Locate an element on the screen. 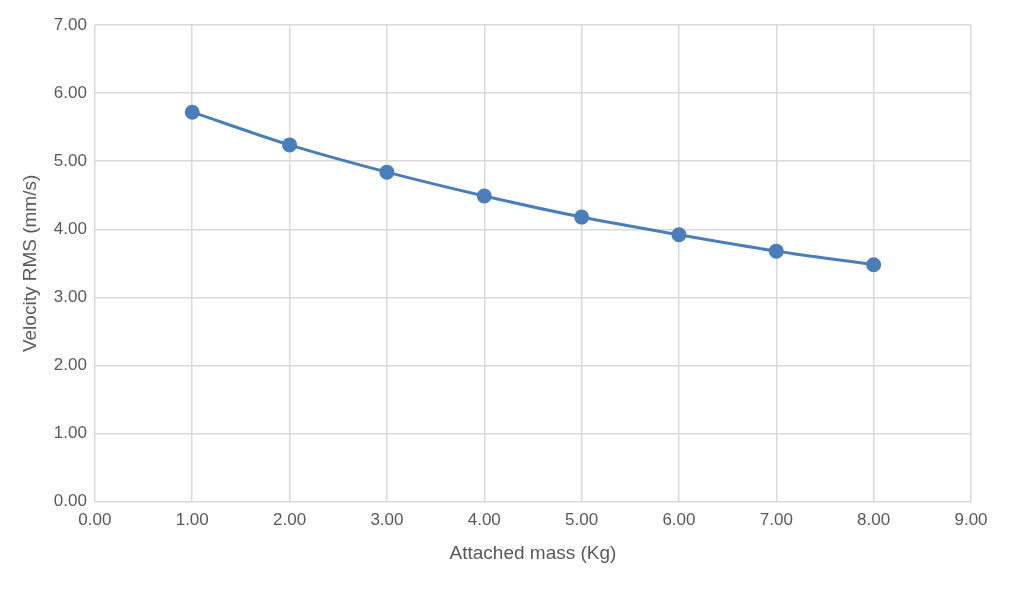 The image size is (1011, 589). y-tick-label: 2.00 is located at coordinates (70, 365).